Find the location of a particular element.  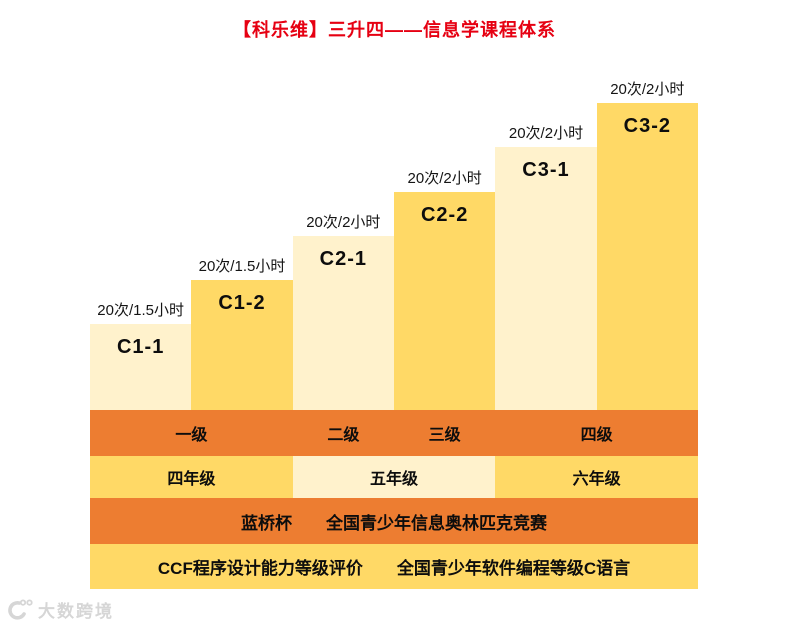

course-name: C2-1 is located at coordinates (343, 259).